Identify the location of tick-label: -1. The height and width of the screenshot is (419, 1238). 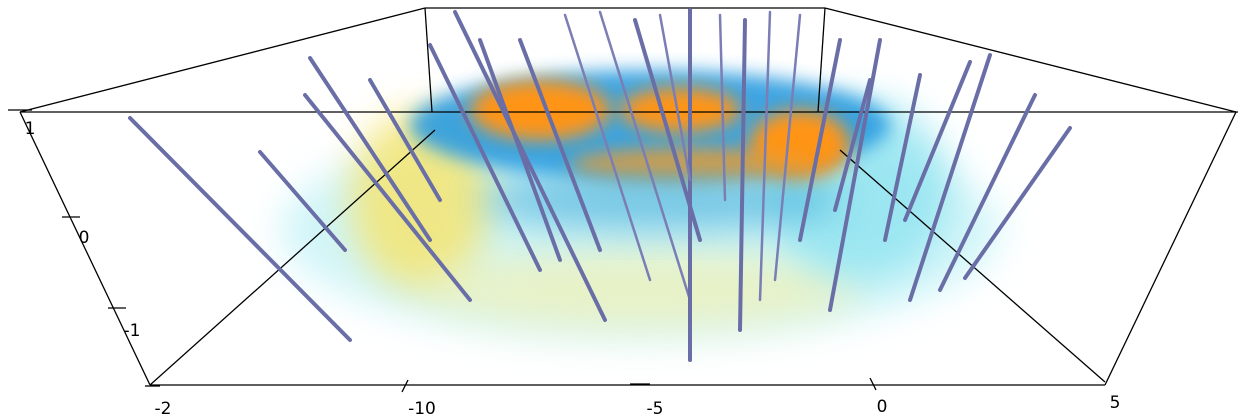
(132, 331).